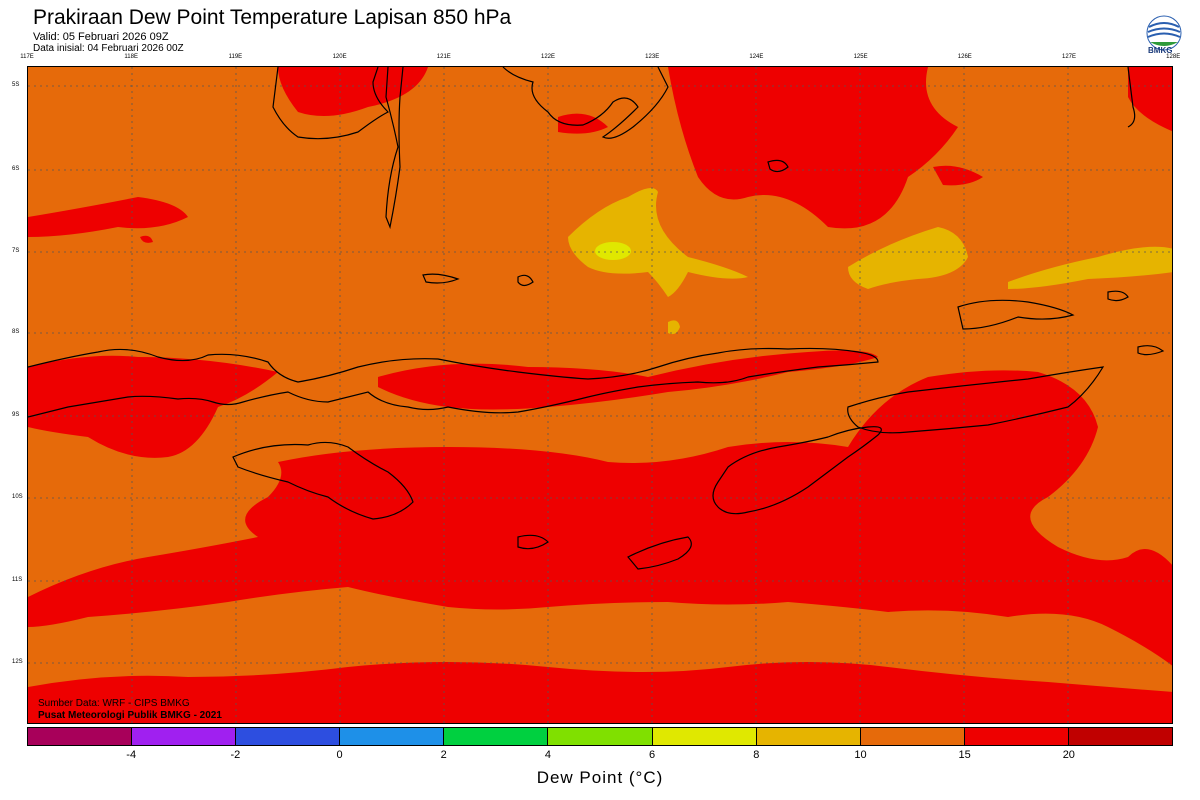  Describe the element at coordinates (17, 580) in the screenshot. I see `lat-label: 11S` at that location.